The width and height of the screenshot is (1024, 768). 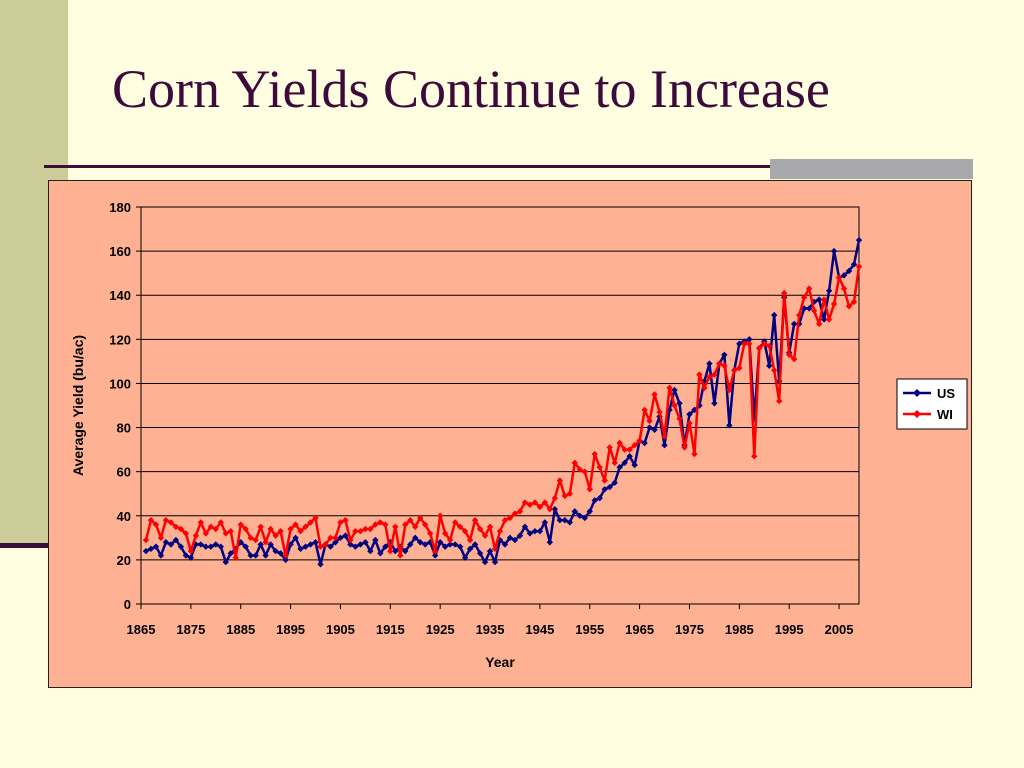 What do you see at coordinates (839, 629) in the screenshot?
I see `x-tick-label: 2005` at bounding box center [839, 629].